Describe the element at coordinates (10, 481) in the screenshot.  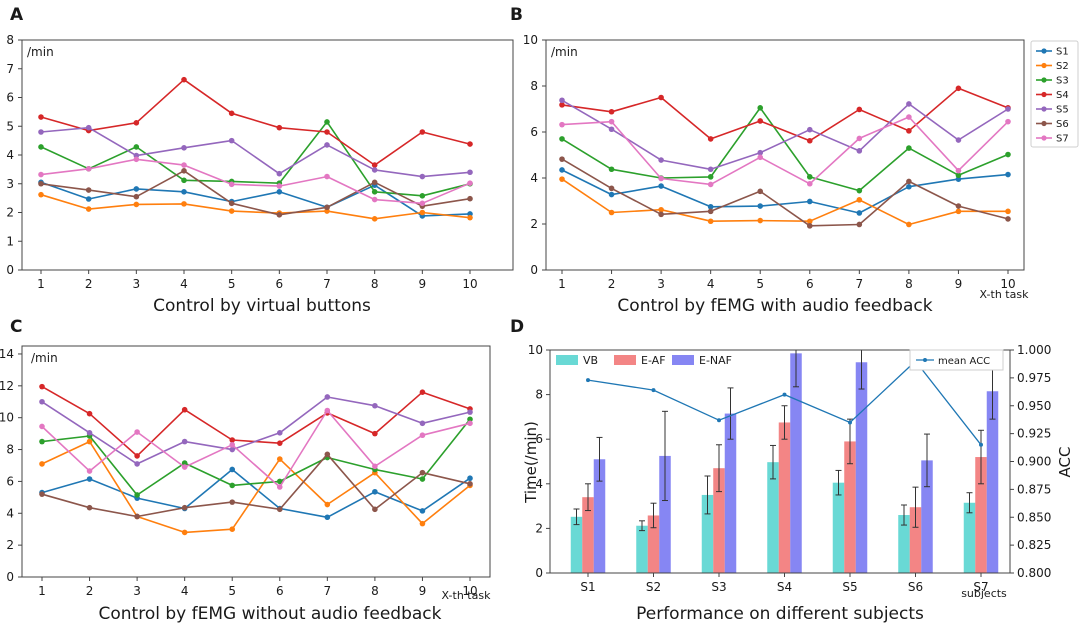
I see `y-tick-label-C: 6` at that location.